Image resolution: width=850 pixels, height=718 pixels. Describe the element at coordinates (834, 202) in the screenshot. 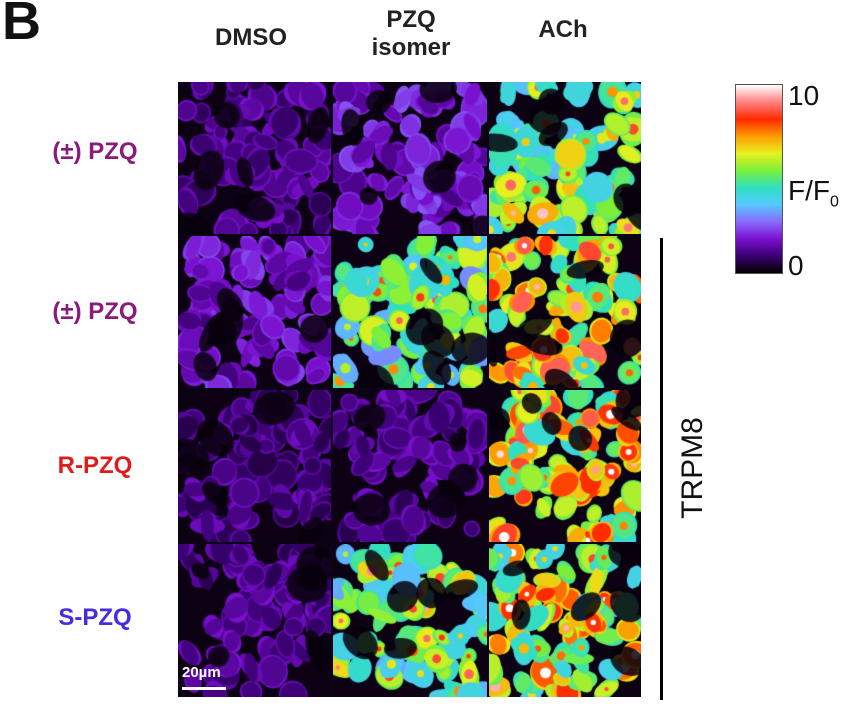

I see `colorbar-axis-subscript: 0` at that location.